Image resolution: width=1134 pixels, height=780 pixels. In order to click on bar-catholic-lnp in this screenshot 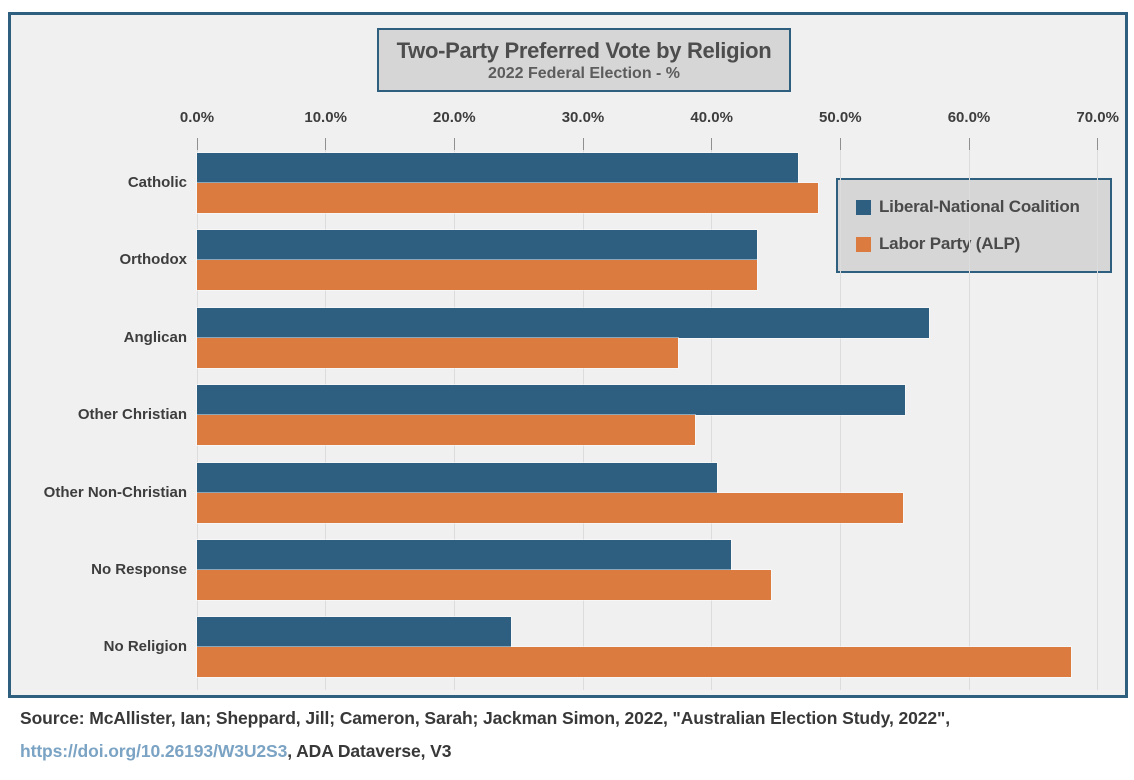, I will do `click(497, 168)`.